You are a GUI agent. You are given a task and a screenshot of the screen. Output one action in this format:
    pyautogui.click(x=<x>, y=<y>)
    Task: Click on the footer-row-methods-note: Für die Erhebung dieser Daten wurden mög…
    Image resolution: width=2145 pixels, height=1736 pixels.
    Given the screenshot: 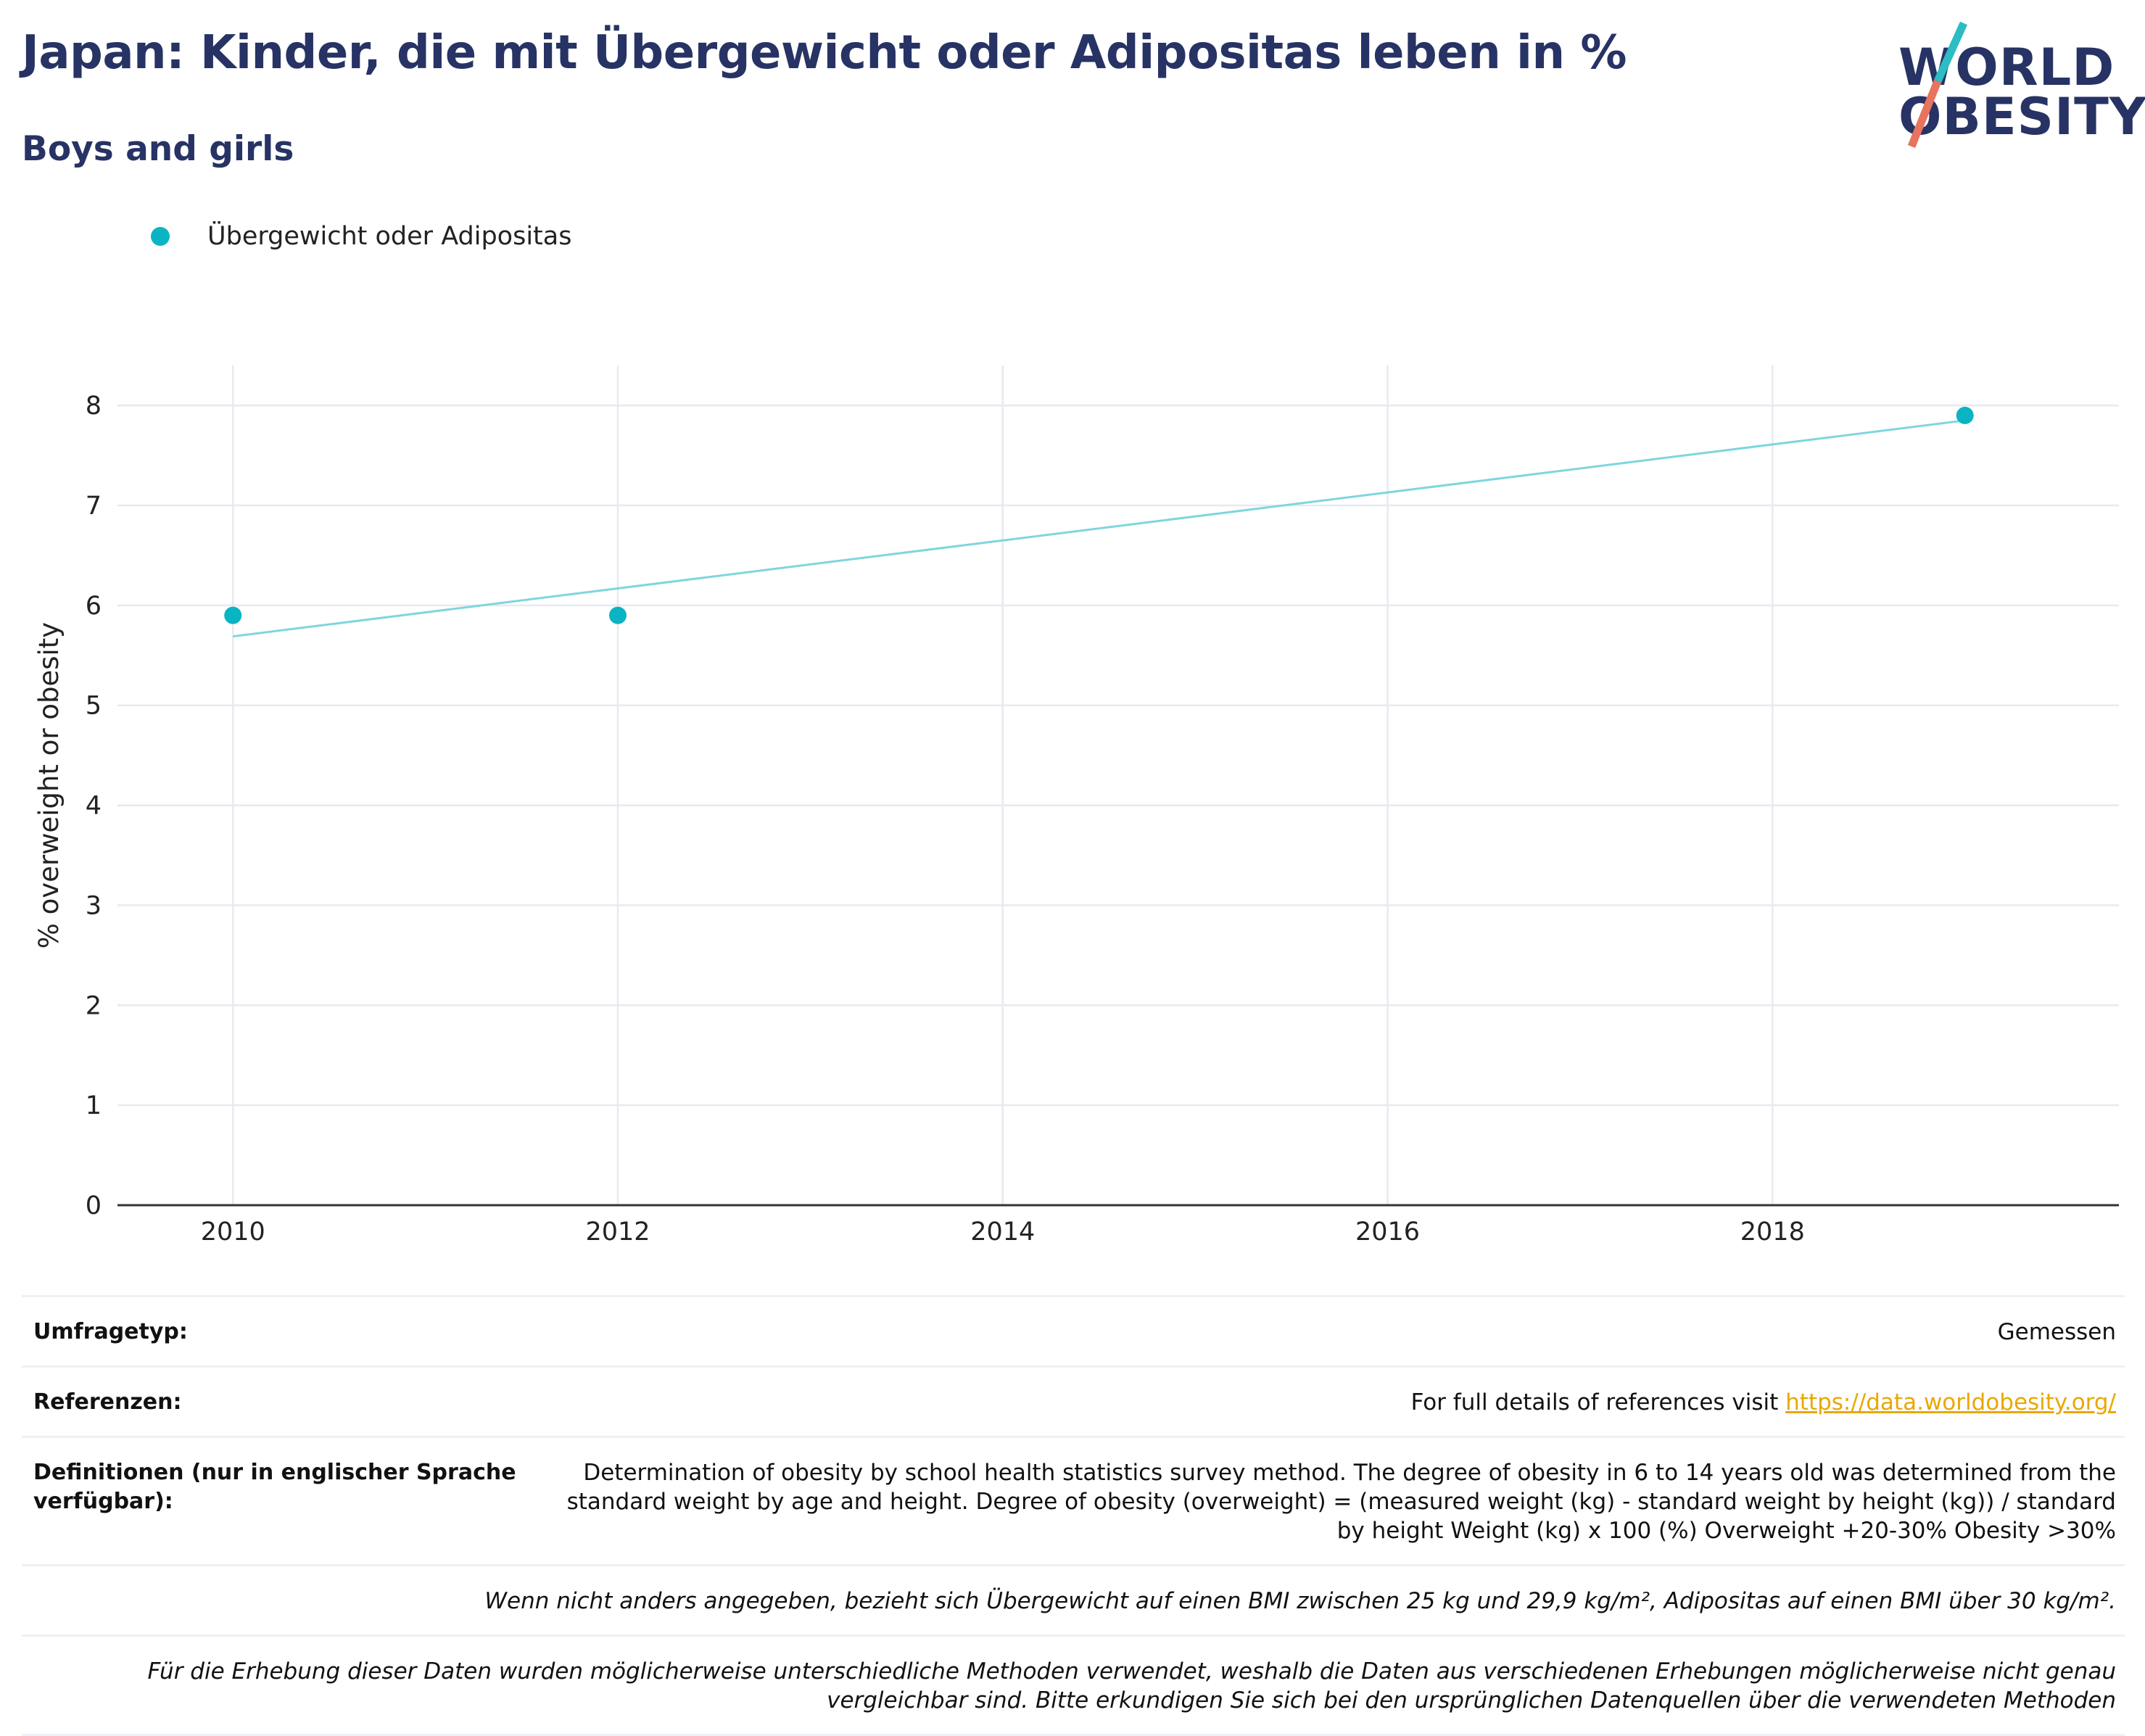 What is the action you would take?
    pyautogui.click(x=1074, y=1685)
    